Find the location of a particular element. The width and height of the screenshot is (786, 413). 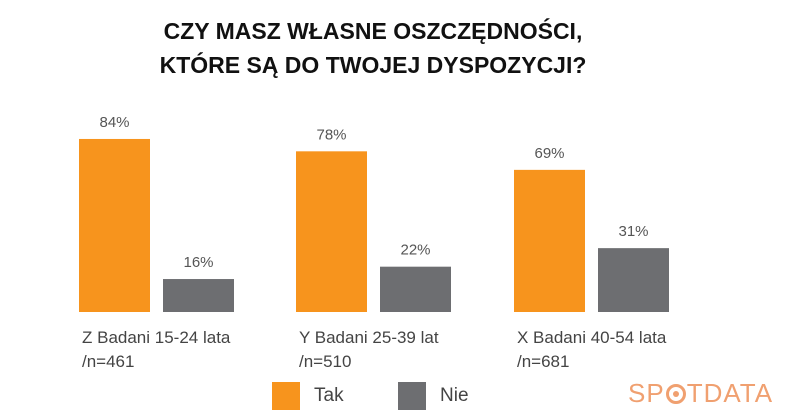

category-label-x-line-2: /n=681 is located at coordinates (543, 361).